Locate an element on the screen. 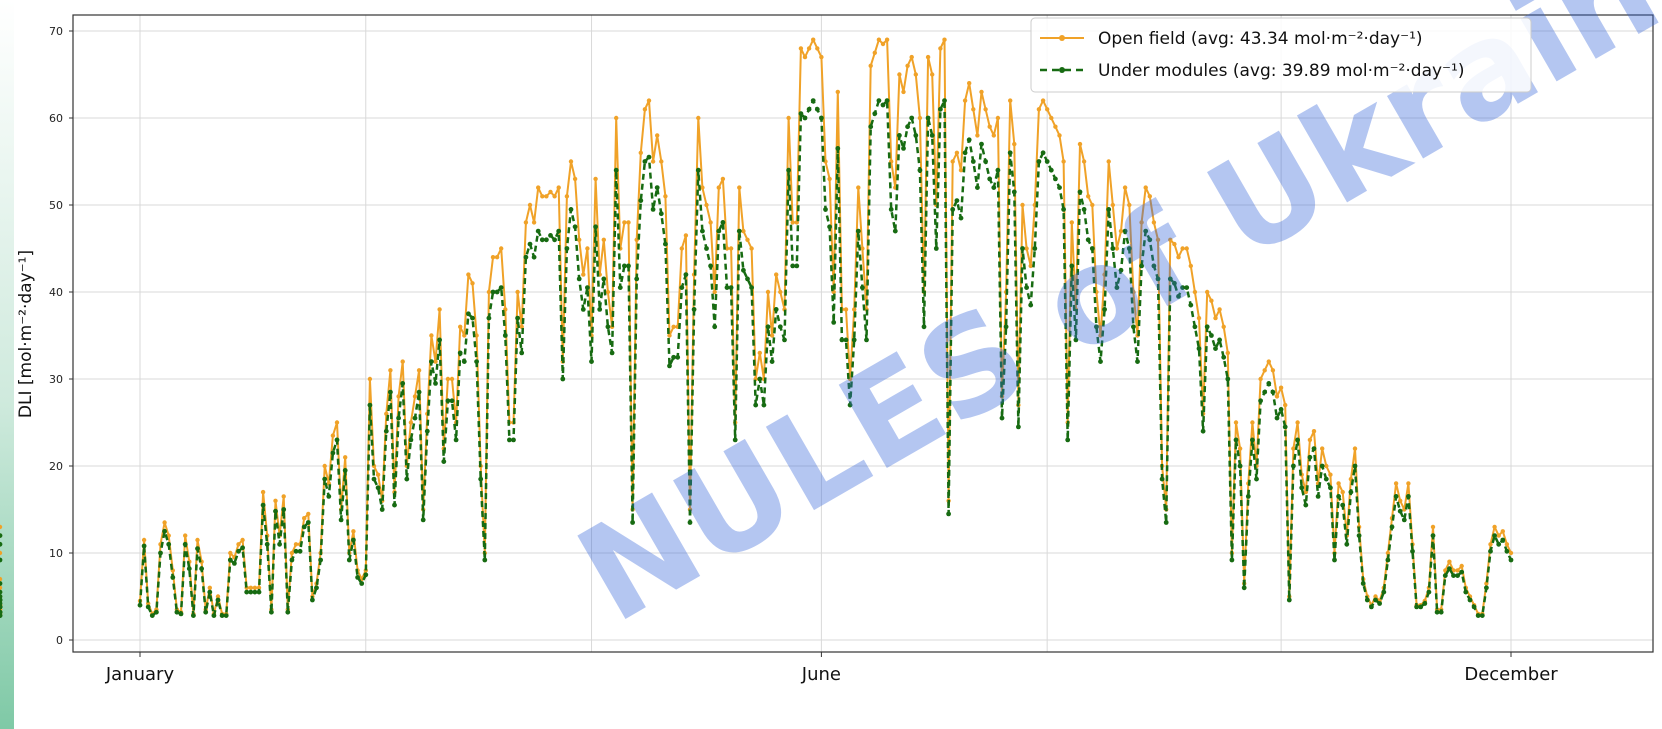  legend-label-open-field: Open field (avg: 43.34 mol·m⁻²·day⁻¹) is located at coordinates (1260, 39).